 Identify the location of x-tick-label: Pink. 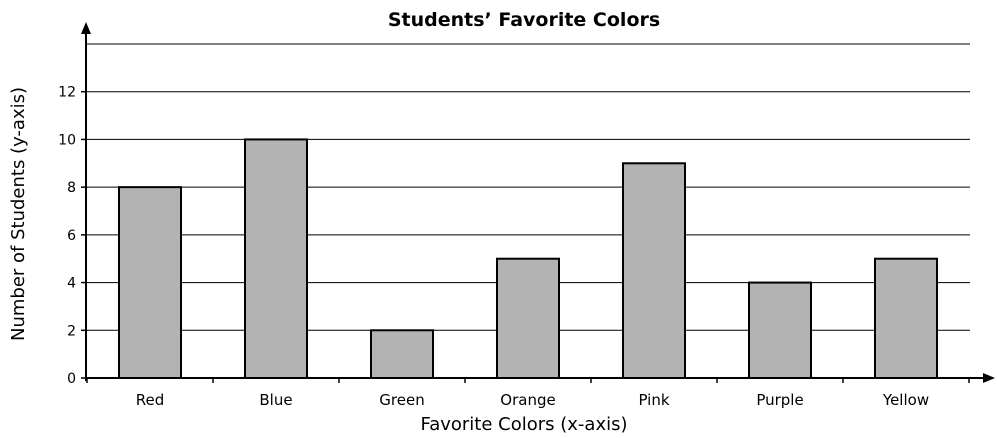
(653, 400).